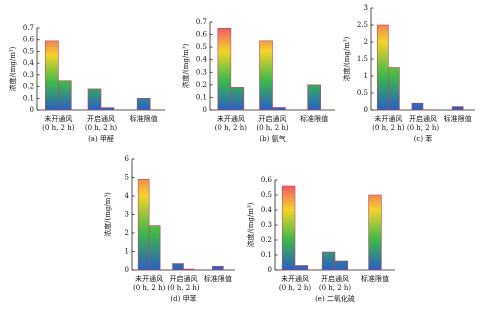 This screenshot has width=500, height=311. What do you see at coordinates (127, 159) in the screenshot?
I see `y-tick-label: 6` at bounding box center [127, 159].